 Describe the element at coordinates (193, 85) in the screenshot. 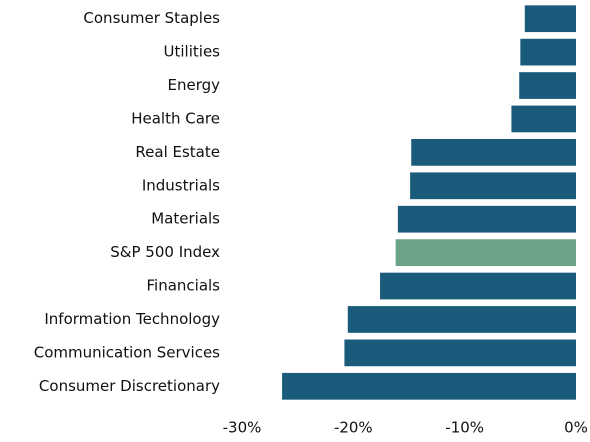

I see `y-tick-label: Energy` at that location.